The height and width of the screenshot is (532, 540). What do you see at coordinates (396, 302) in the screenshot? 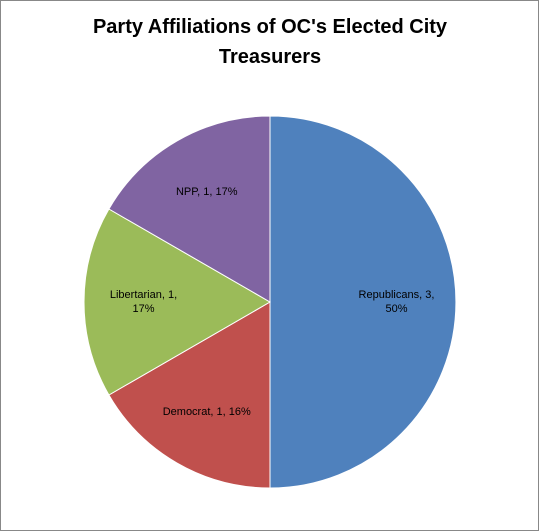
I see `data-label: Republicans, 3, 50%` at bounding box center [396, 302].